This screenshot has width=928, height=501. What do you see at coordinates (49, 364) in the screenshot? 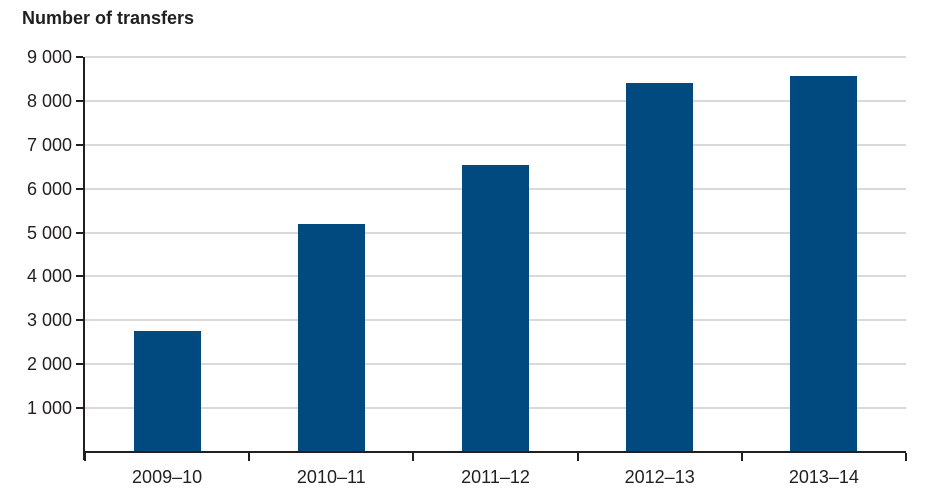
I see `y-axis-label: 2 000` at bounding box center [49, 364].